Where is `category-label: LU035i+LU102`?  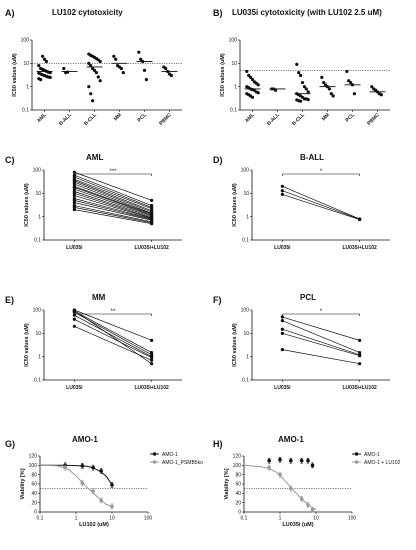 category-label: LU035i+LU102 is located at coordinates (151, 388).